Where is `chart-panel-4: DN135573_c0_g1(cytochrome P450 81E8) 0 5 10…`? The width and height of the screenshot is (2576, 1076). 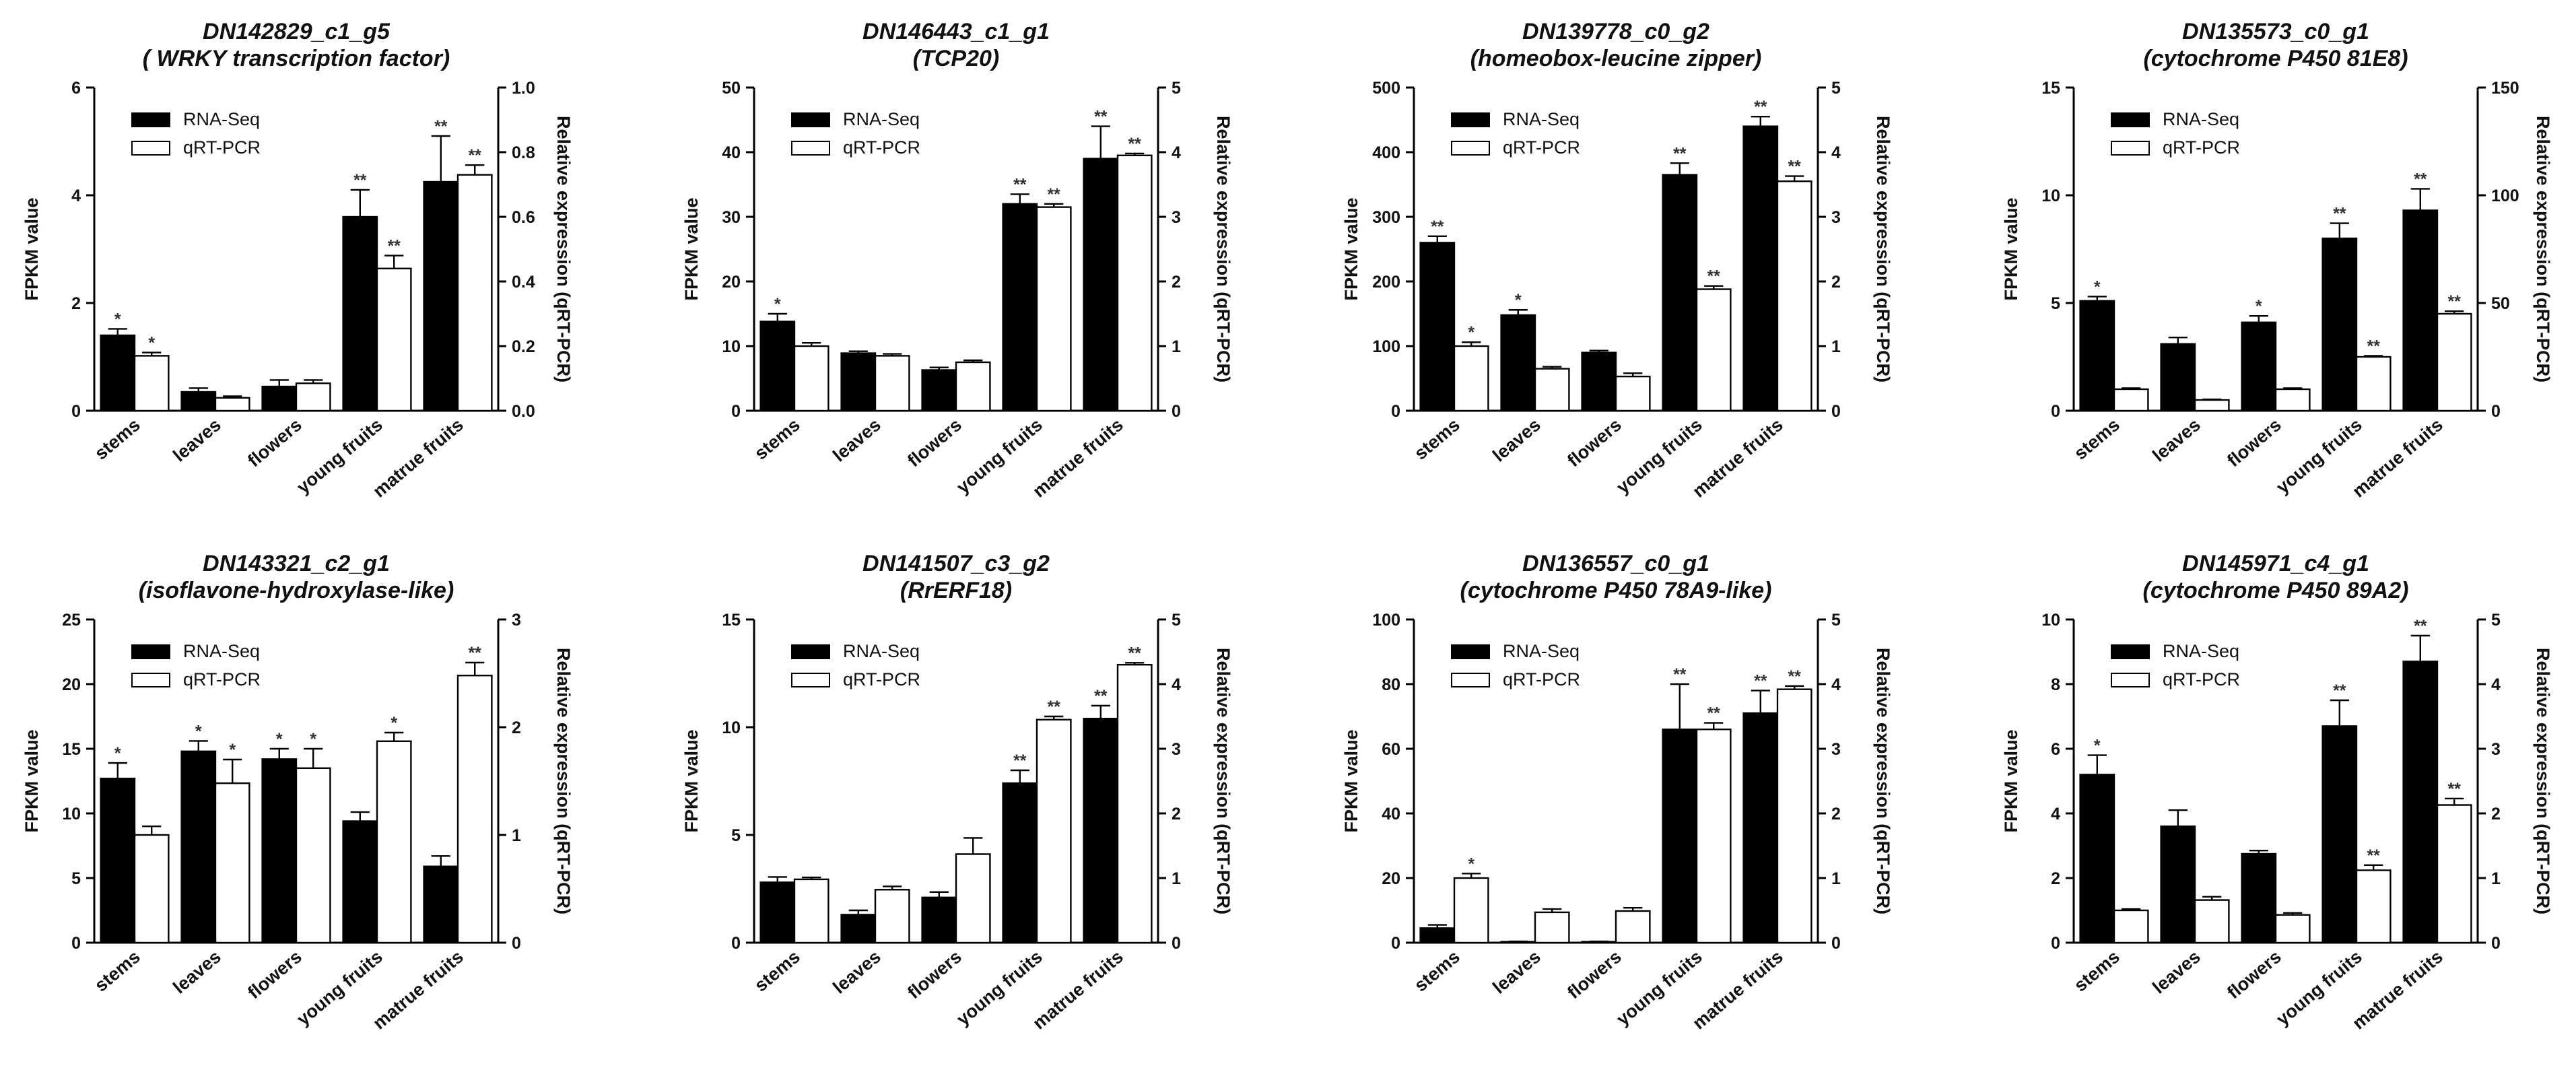
chart-panel-4: DN135573_c0_g1(cytochrome P450 81E8) 0 5 10… is located at coordinates (2277, 260).